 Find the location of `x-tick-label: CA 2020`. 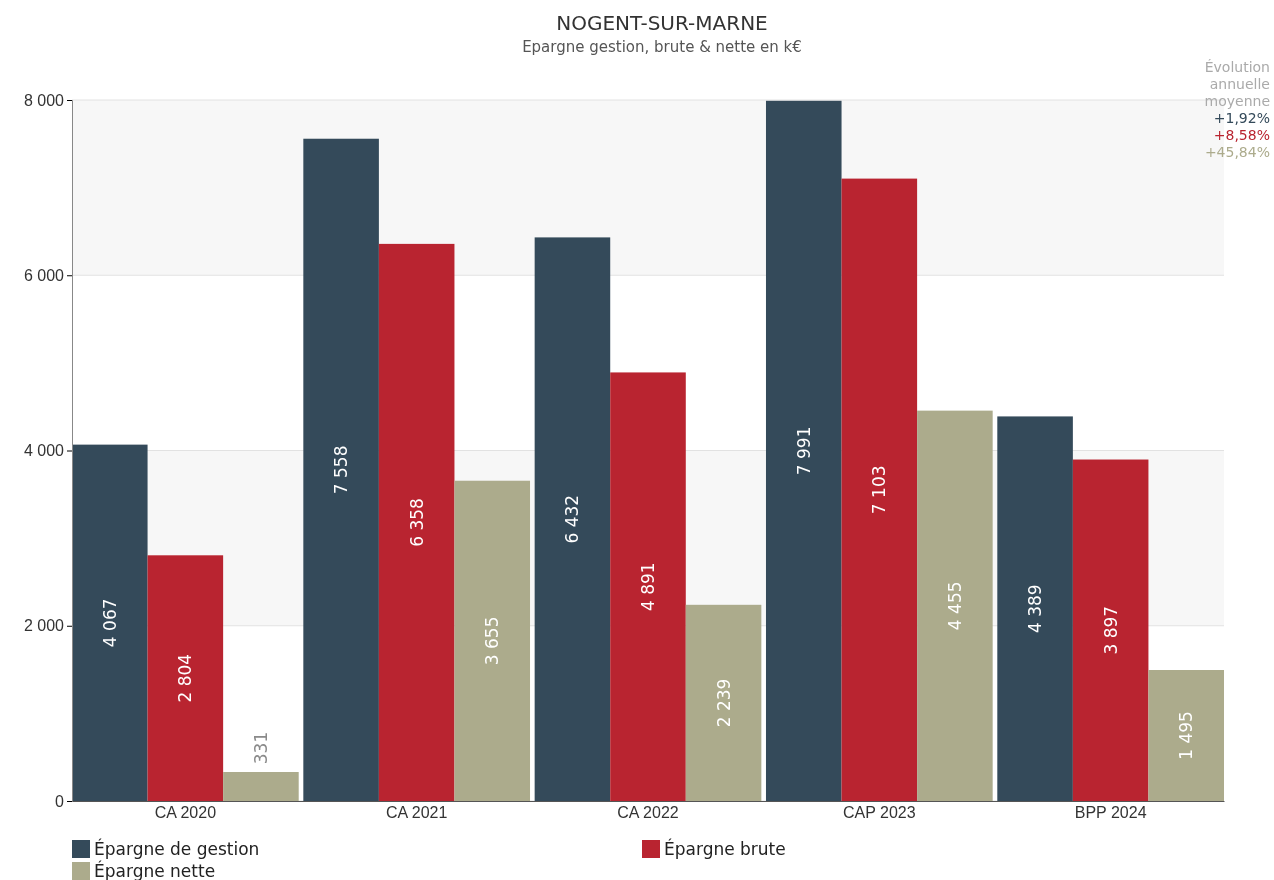

x-tick-label: CA 2020 is located at coordinates (185, 813).